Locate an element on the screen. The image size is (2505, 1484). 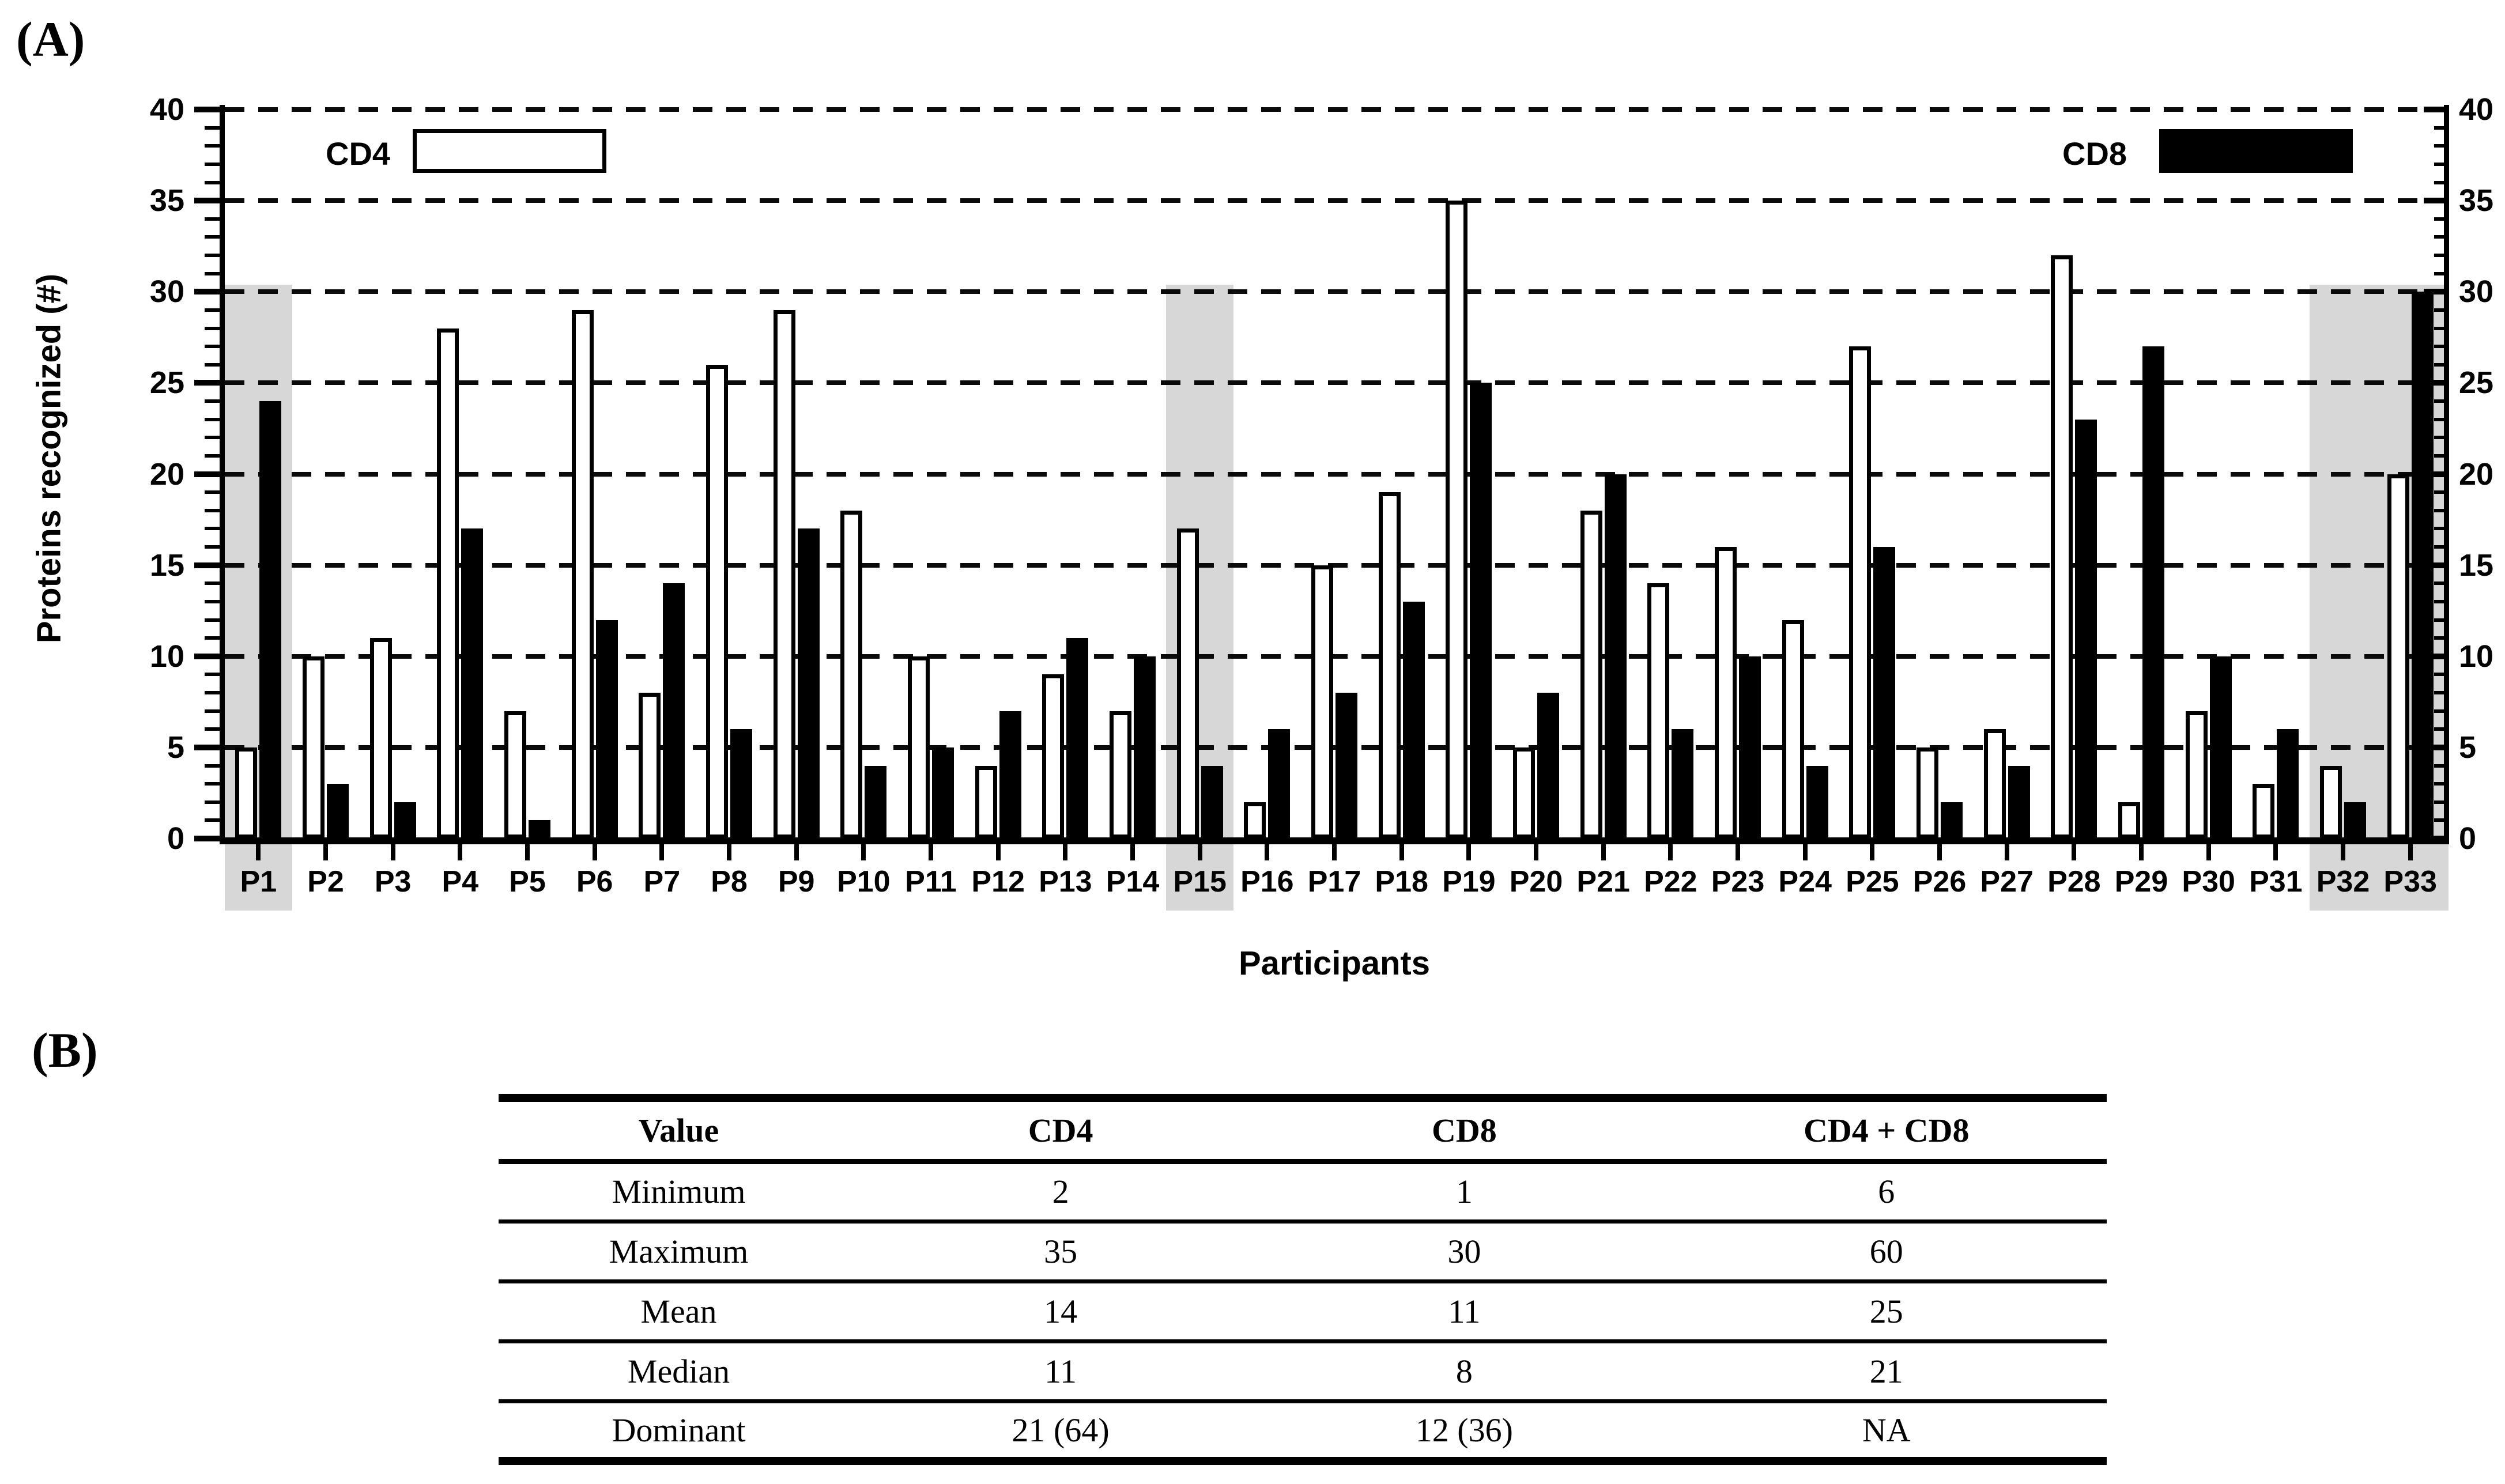
y-tick-label-right-30: 30 is located at coordinates (2476, 291).